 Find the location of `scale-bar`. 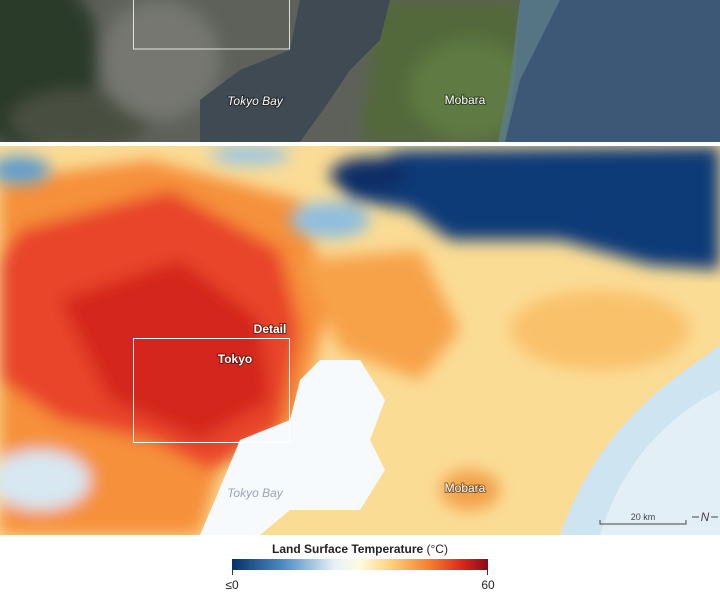

scale-bar is located at coordinates (643, 522).